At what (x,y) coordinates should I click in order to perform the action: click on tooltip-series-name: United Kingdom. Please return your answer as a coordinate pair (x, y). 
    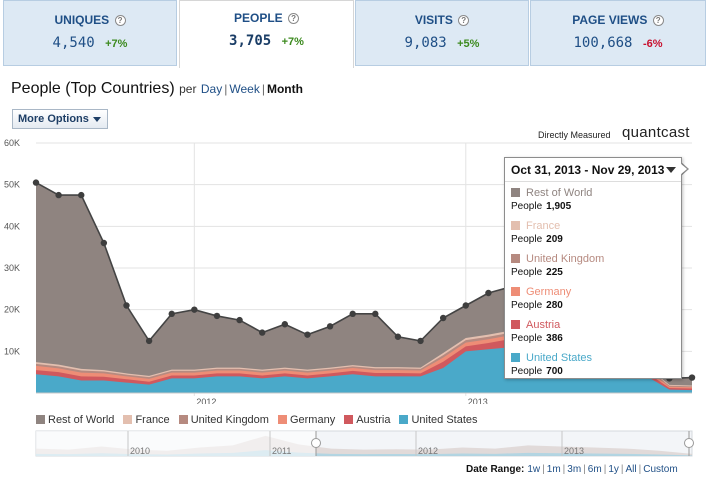
    Looking at the image, I should click on (565, 259).